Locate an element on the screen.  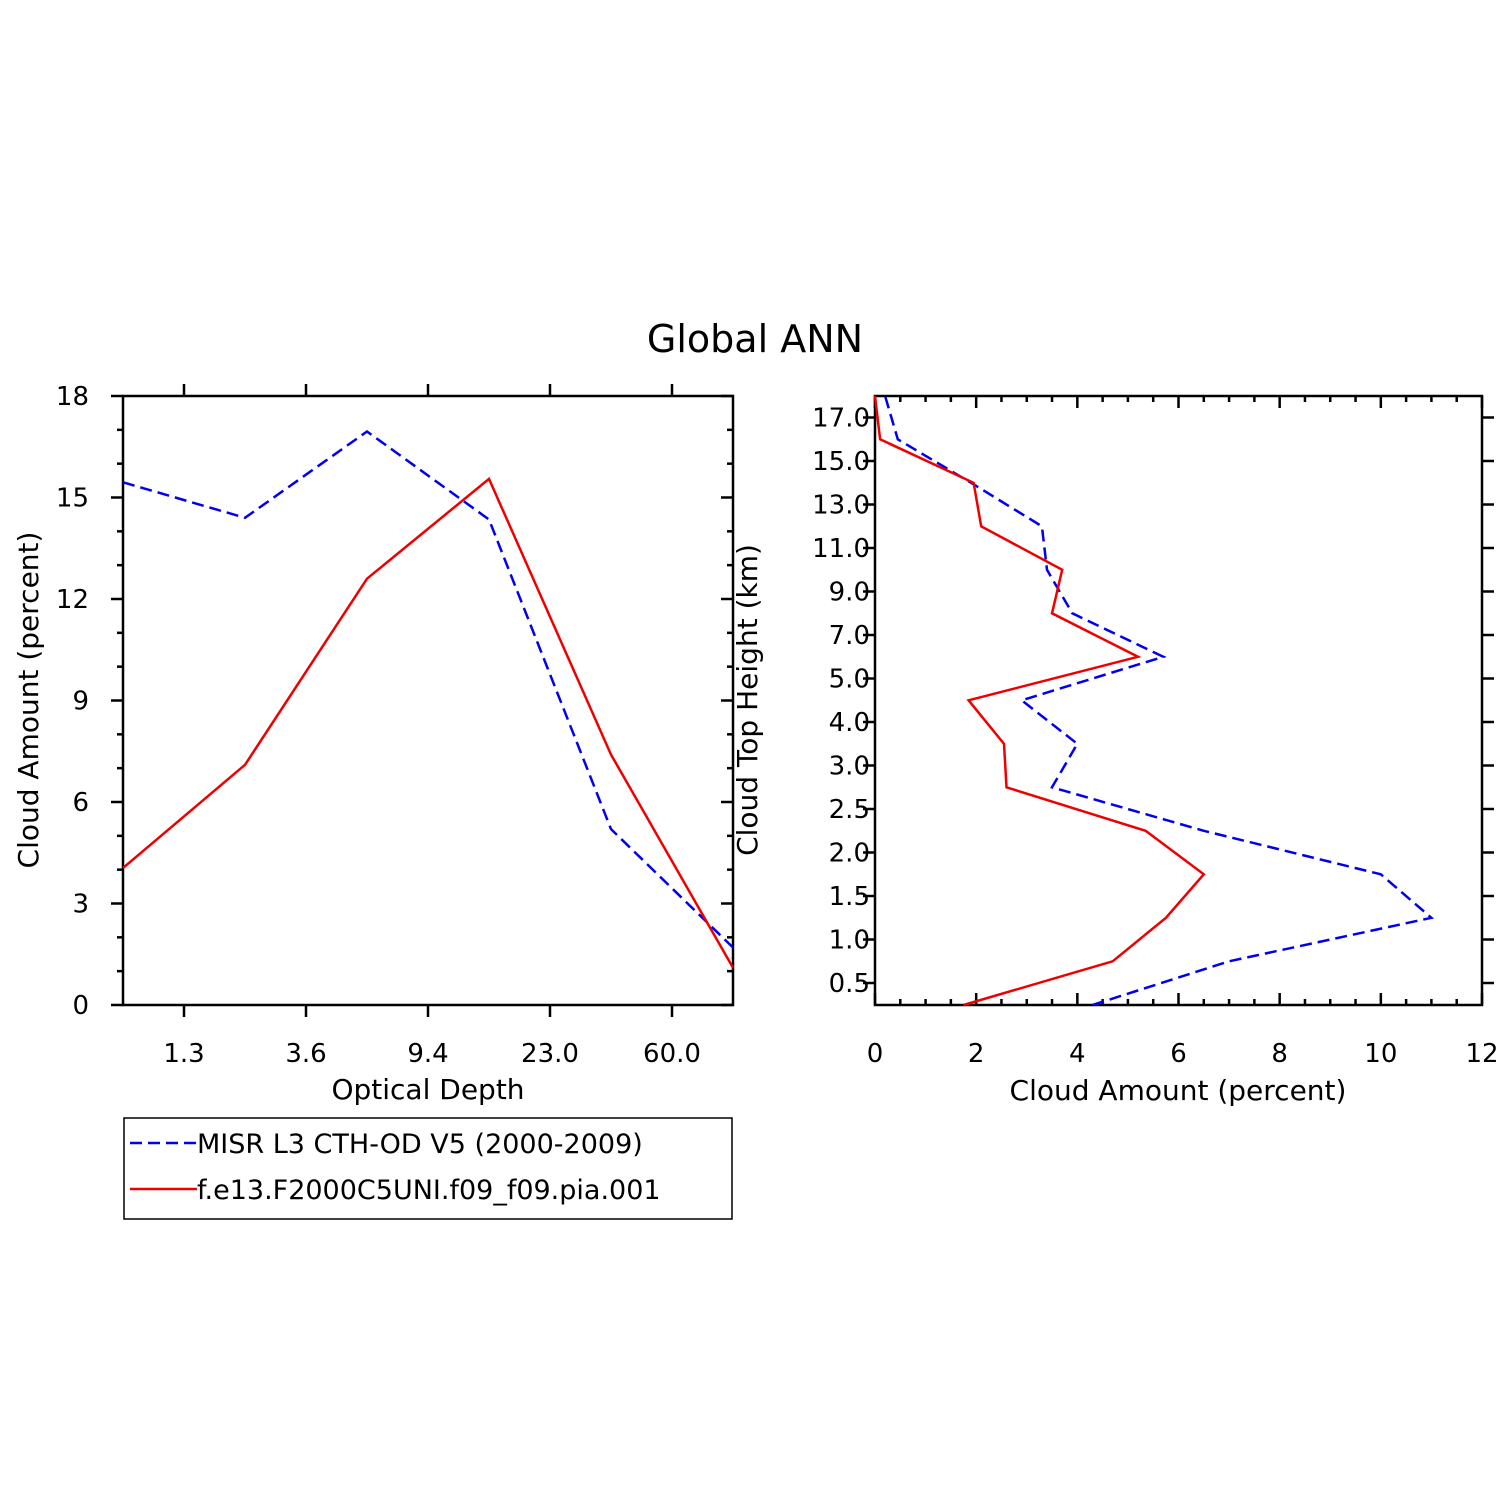
left-plot-series is located at coordinates (428, 699).